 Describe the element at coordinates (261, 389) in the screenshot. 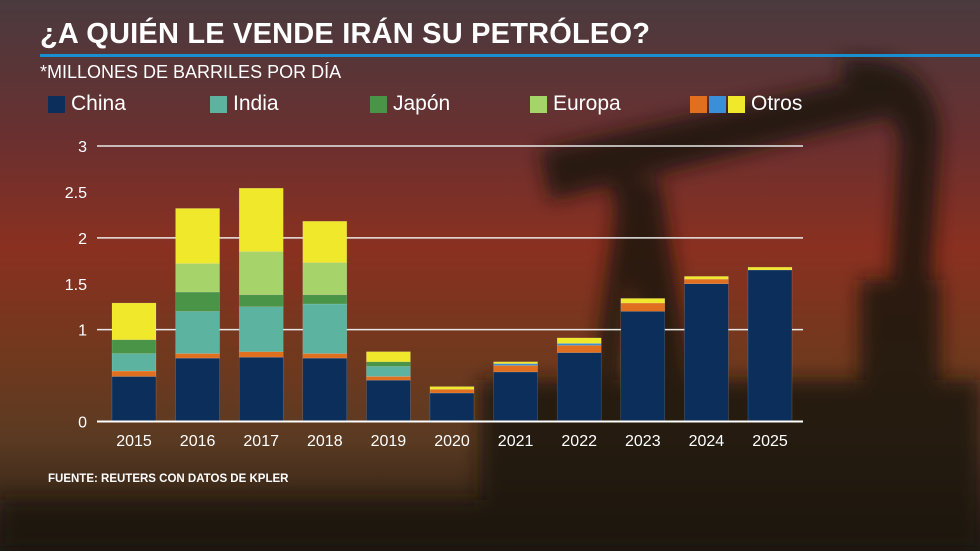

I see `bar-segment-china-2017` at that location.